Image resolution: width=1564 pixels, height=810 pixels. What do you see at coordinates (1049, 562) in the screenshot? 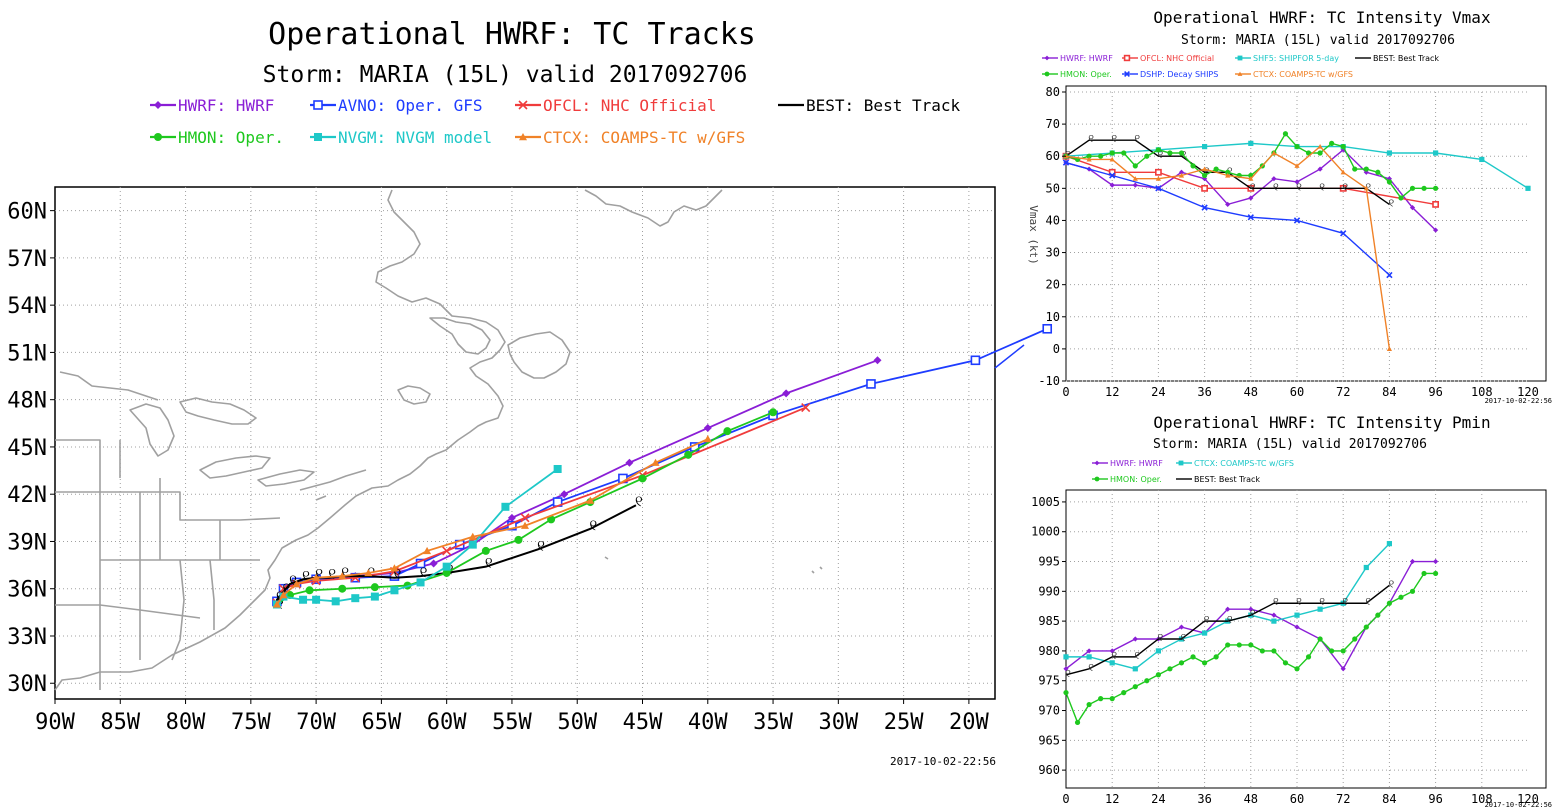
I see `pmin-tick-label-y: 995` at bounding box center [1049, 562].